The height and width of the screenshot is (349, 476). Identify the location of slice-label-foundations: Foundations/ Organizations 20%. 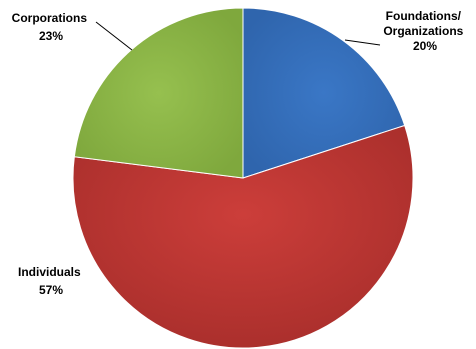
(424, 31).